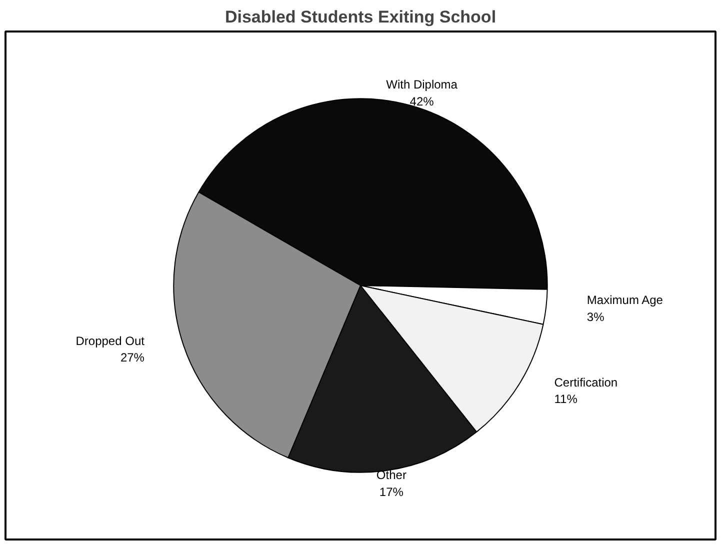 This screenshot has height=550, width=726. I want to click on slice-label: Dropped Out, so click(111, 341).